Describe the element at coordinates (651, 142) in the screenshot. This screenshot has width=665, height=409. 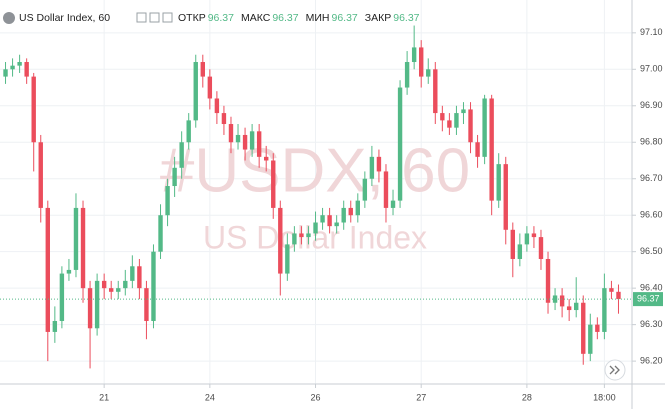
I see `y-tick-label: 96.80` at that location.